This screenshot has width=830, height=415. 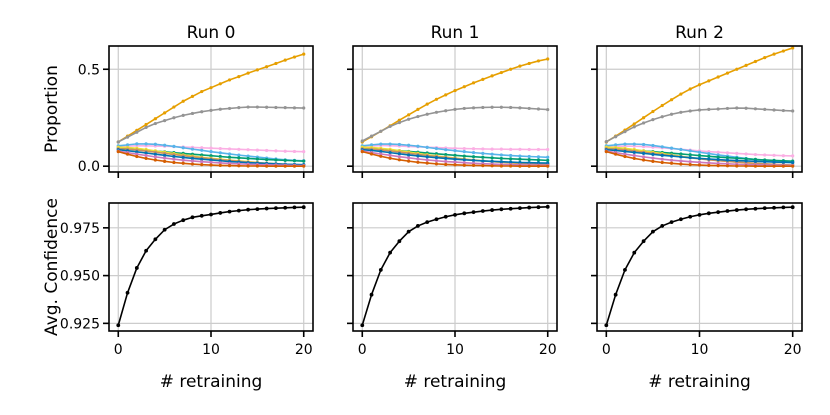 I want to click on panel-5: 0 10 20 # retraining, so click(x=697, y=297).